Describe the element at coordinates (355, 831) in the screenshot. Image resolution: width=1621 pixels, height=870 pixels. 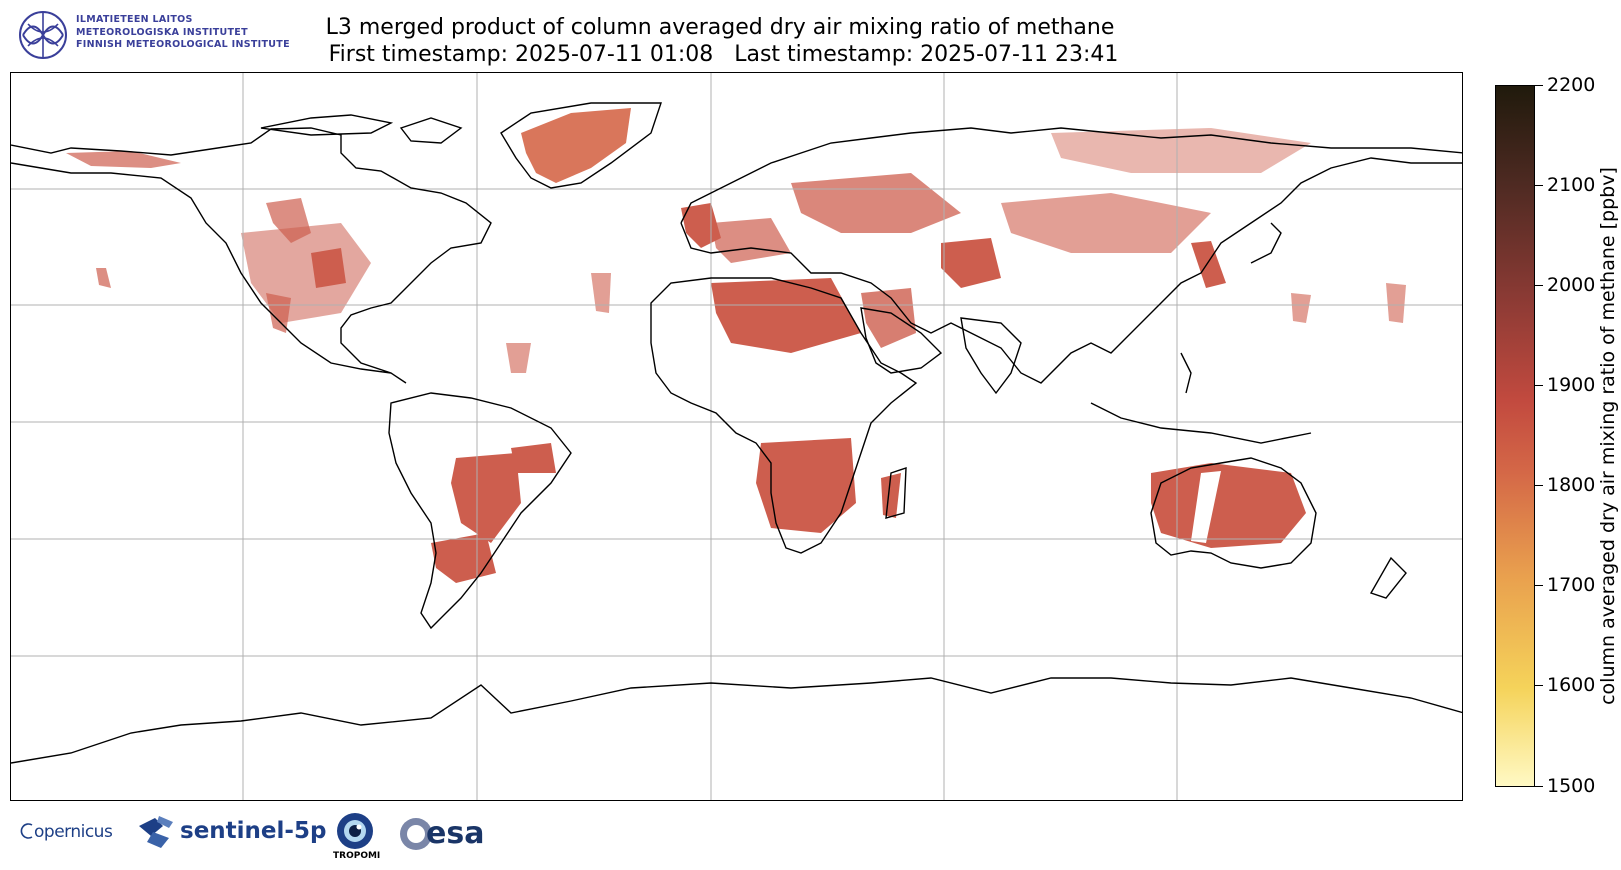
I see `tropomi-eye-icon` at that location.